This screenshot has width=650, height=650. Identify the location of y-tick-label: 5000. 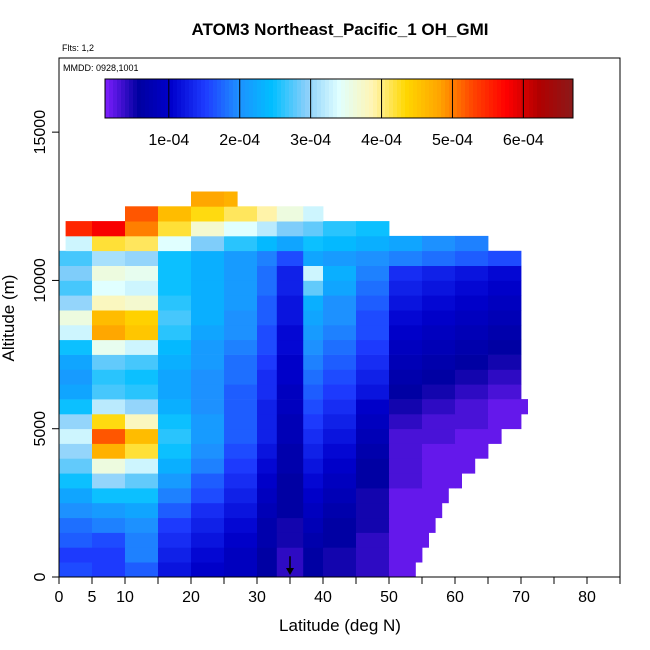
(40, 429).